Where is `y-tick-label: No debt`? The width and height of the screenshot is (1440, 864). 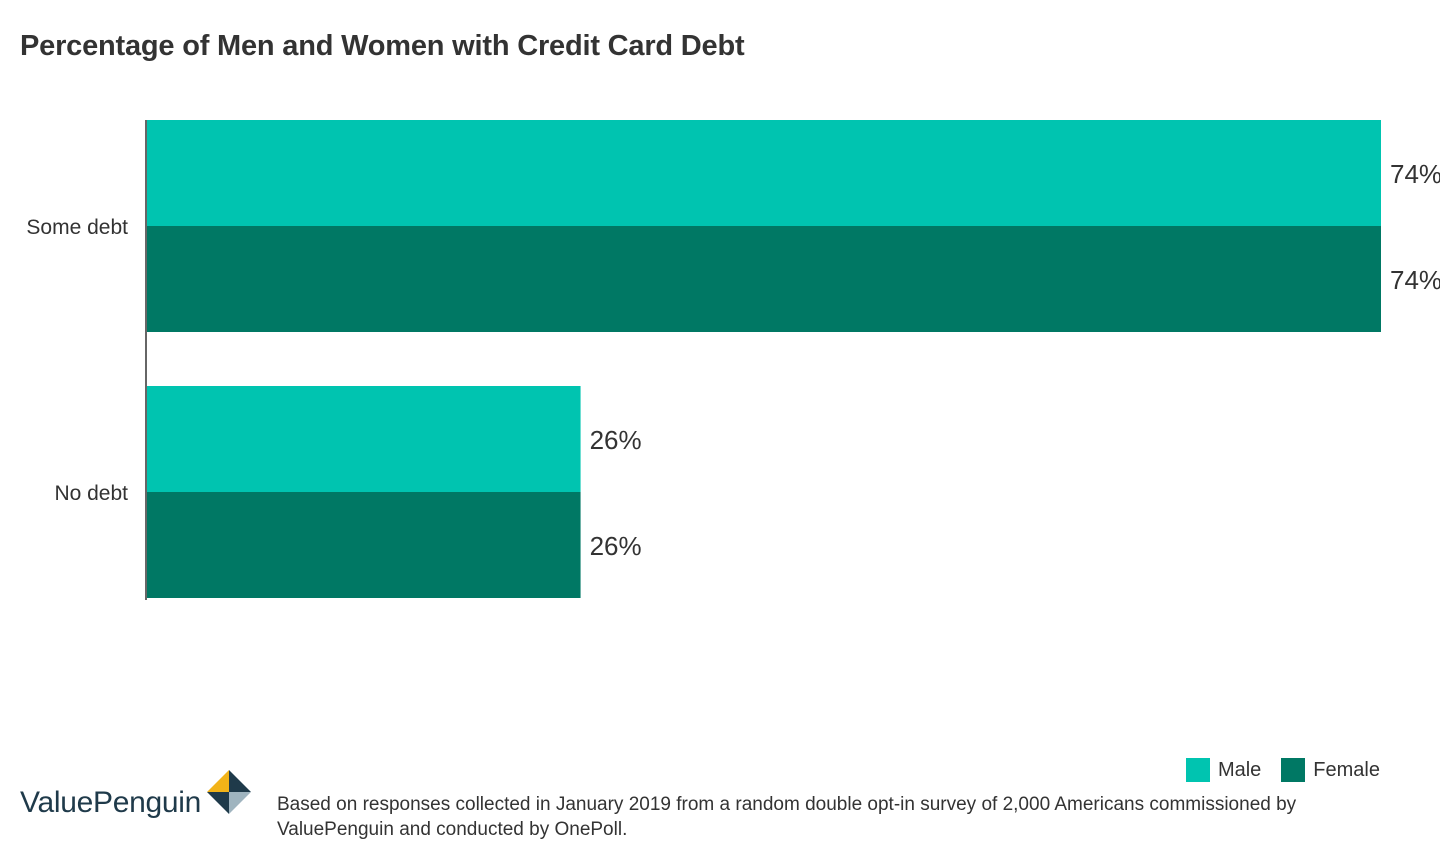 y-tick-label: No debt is located at coordinates (91, 493).